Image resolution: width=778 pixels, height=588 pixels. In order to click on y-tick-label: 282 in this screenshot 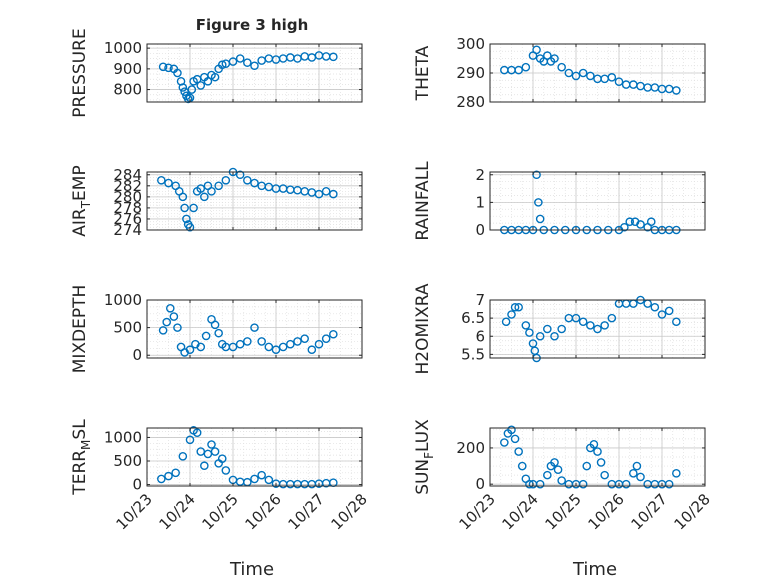, I will do `click(127, 186)`.